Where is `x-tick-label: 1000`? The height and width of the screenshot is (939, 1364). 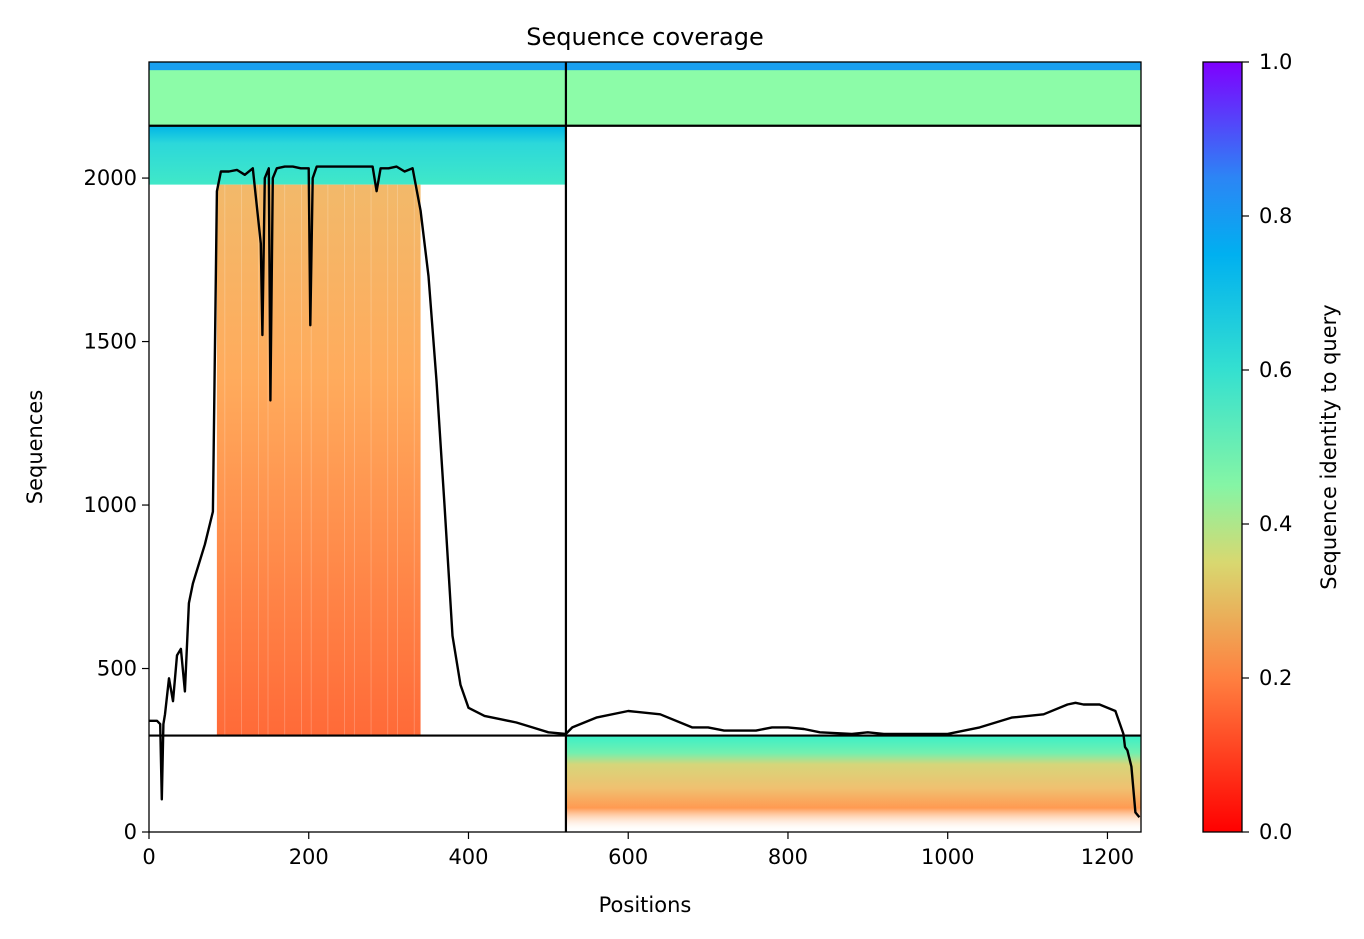
x-tick-label: 1000 is located at coordinates (947, 857).